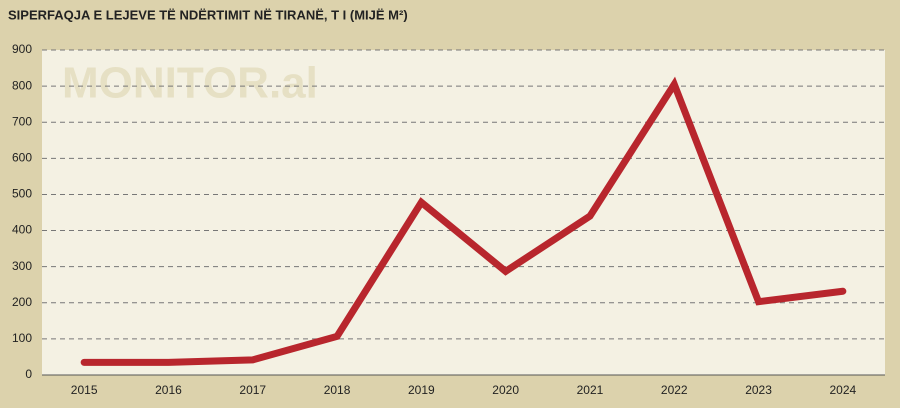 This screenshot has width=900, height=408. Describe the element at coordinates (674, 390) in the screenshot. I see `x-tick-label: 2022` at that location.